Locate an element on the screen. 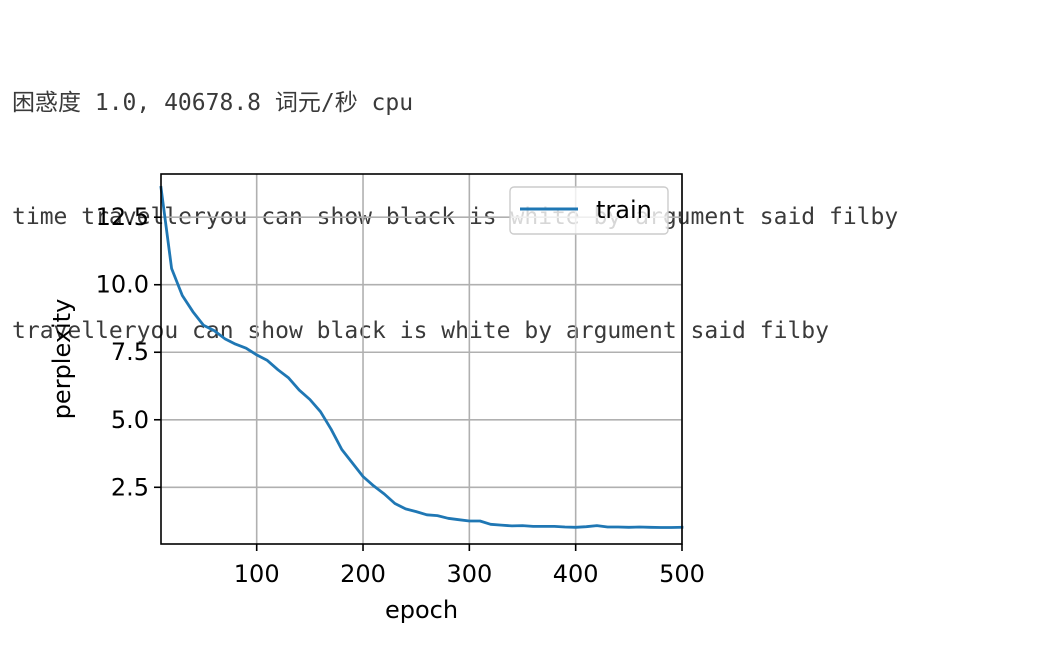 The width and height of the screenshot is (1043, 650). x-ticks: 100 200 300 400 500 is located at coordinates (469, 566).